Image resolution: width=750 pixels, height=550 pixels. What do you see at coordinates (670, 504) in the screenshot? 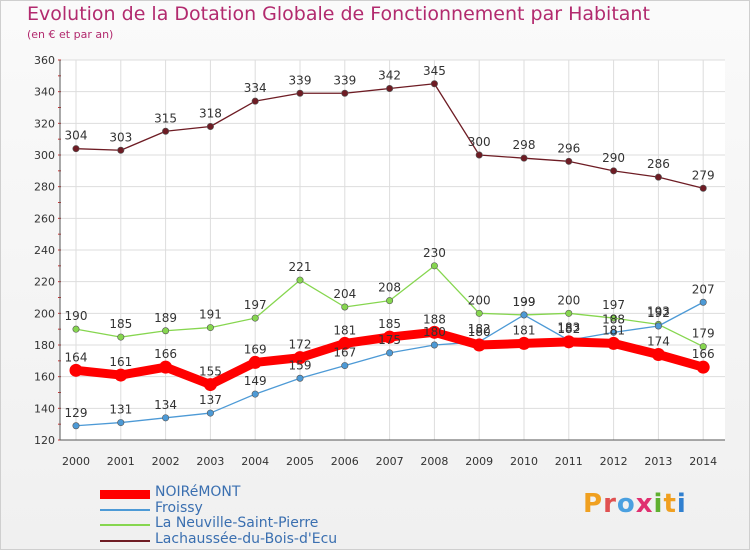
I see `logo-letter: t` at bounding box center [670, 504].